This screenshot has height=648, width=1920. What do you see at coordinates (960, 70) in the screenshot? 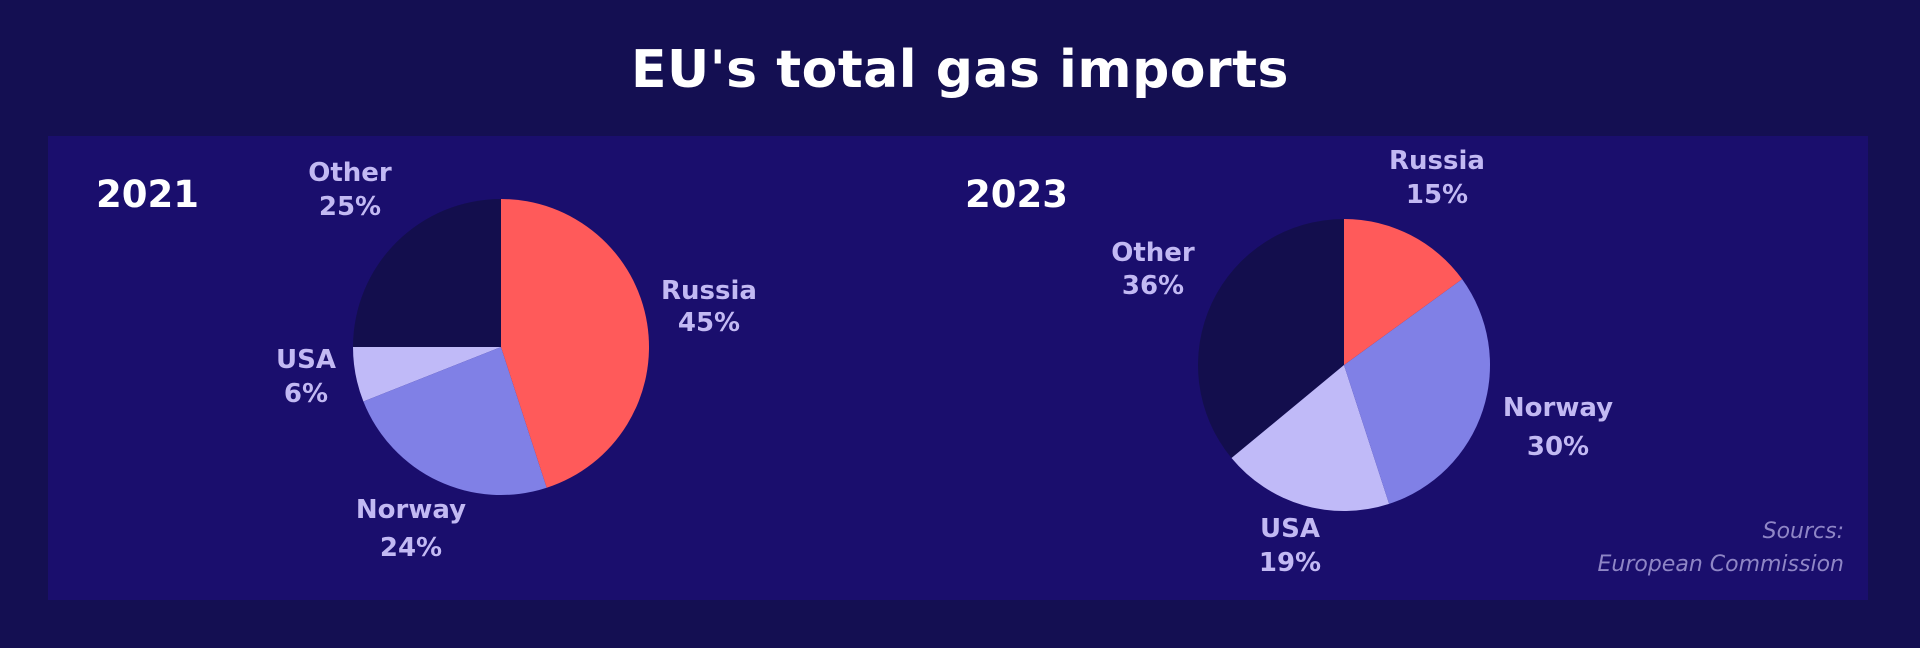
I see `page-title: EU's total gas imports` at bounding box center [960, 70].